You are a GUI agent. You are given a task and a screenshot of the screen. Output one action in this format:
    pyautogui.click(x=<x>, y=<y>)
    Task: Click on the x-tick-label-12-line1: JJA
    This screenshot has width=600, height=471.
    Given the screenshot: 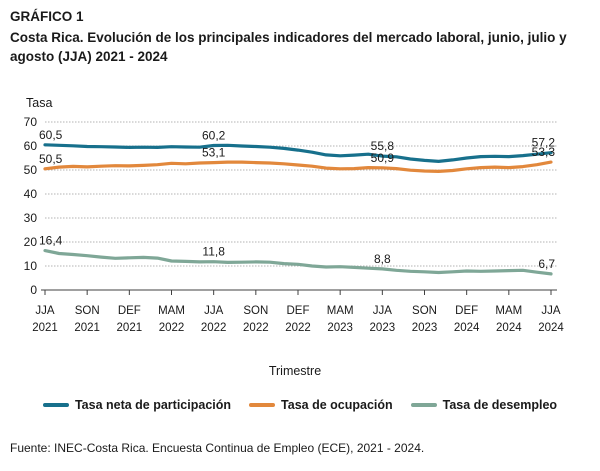 What is the action you would take?
    pyautogui.click(x=551, y=311)
    